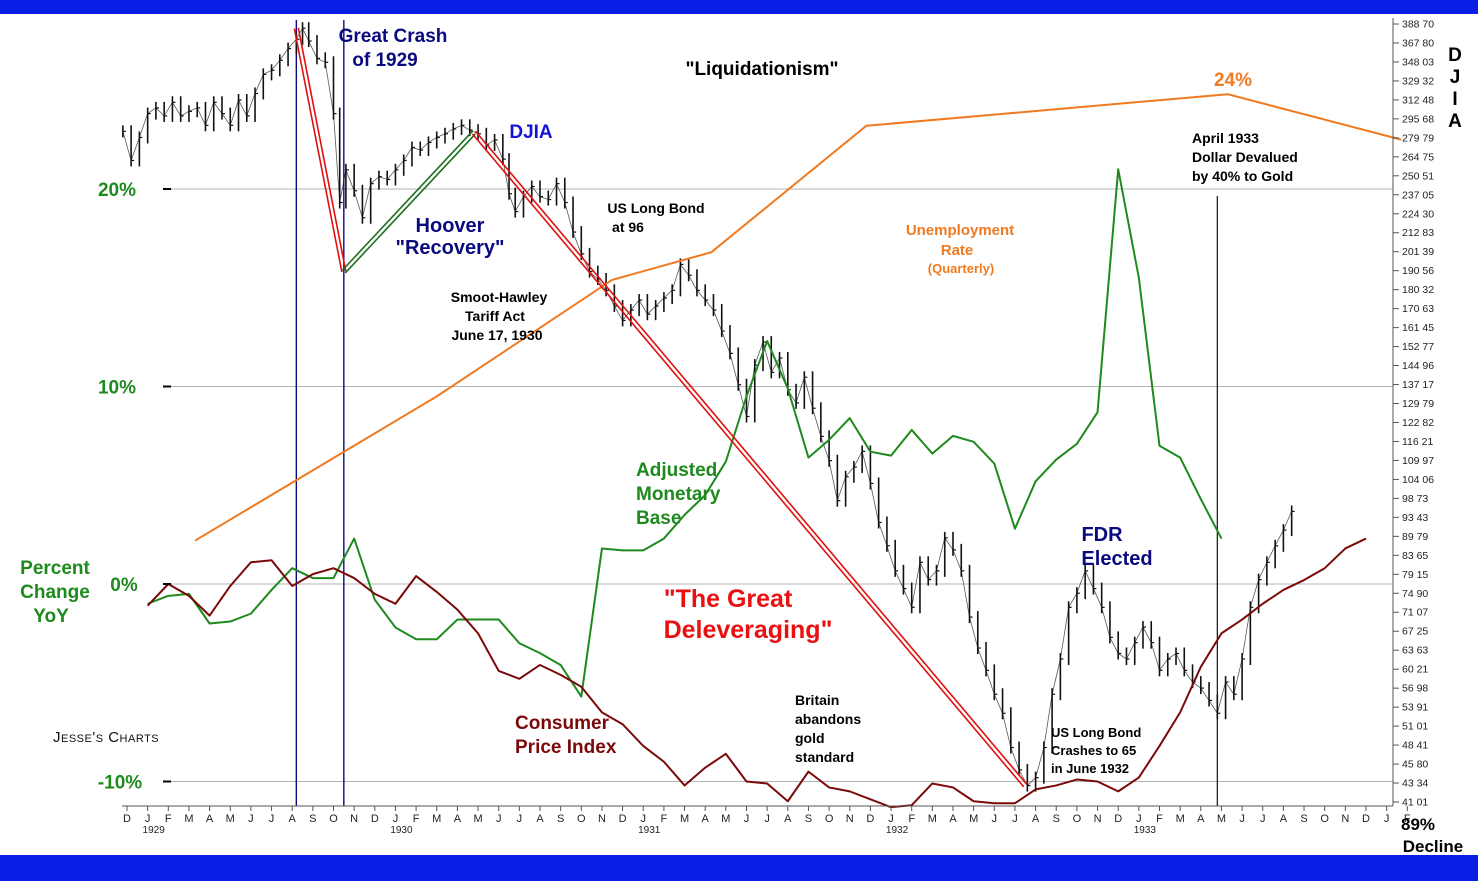 The width and height of the screenshot is (1478, 881). Describe the element at coordinates (1418, 25) in the screenshot. I see `right-axis-tick-label: 388 70` at that location.